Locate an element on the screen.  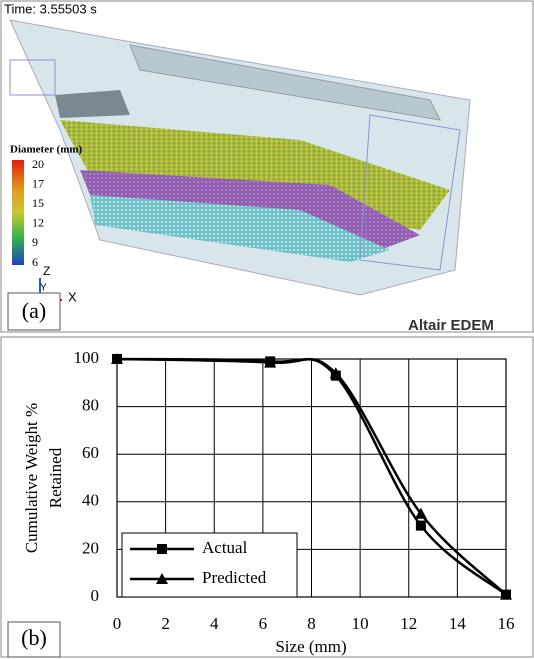
x-tick-label: 12 is located at coordinates (408, 623).